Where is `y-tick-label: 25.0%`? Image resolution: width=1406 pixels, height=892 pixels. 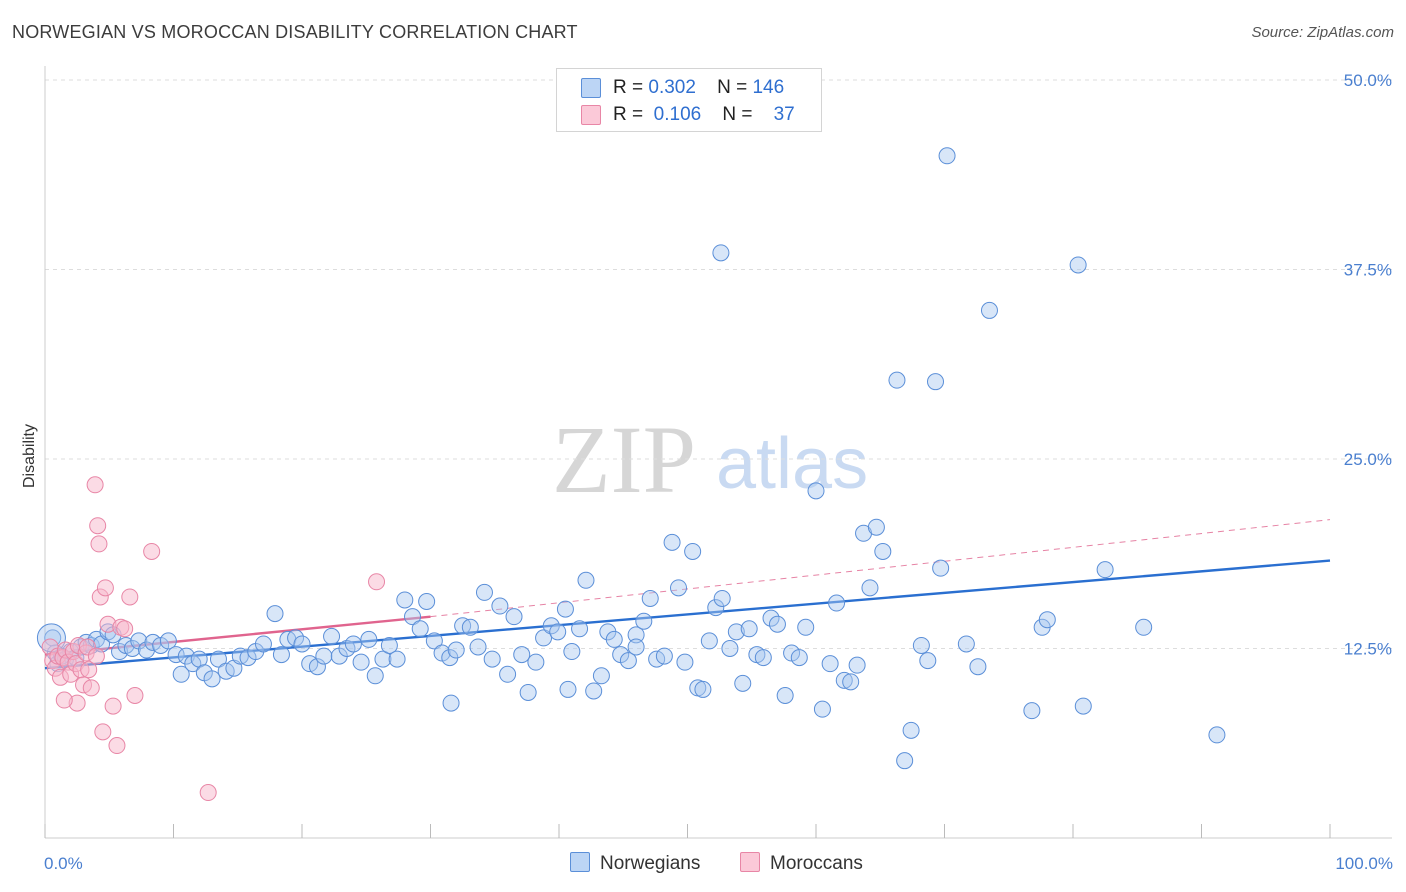
y-tick-label: 25.0% is located at coordinates (1368, 459).